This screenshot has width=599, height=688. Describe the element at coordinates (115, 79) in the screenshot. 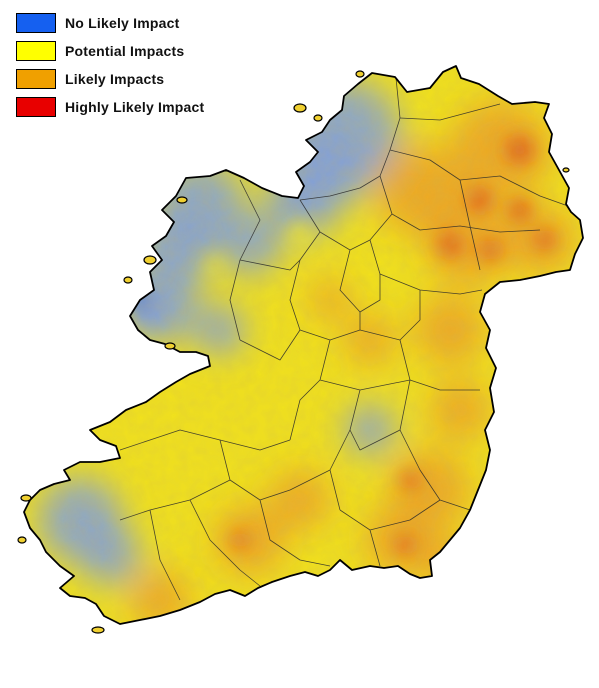

I see `legend-label-likely-impacts: Likely Impacts` at that location.